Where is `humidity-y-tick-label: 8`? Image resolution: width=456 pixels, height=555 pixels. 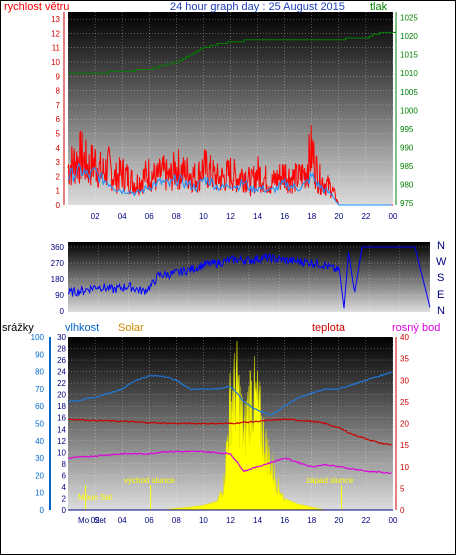
humidity-y-tick-label: 8 is located at coordinates (64, 464).